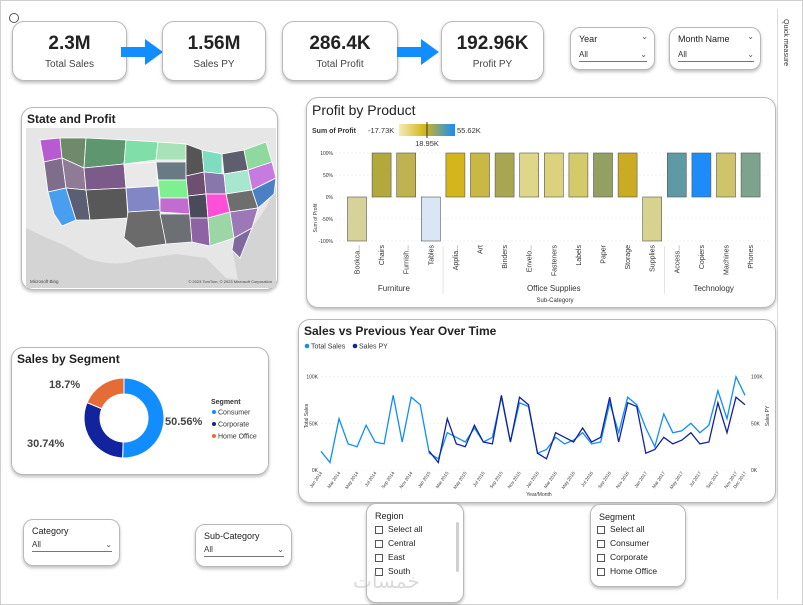 Image resolution: width=803 pixels, height=605 pixels. Describe the element at coordinates (333, 479) in the screenshot. I see `line-x-tick: Mar 2014` at that location.